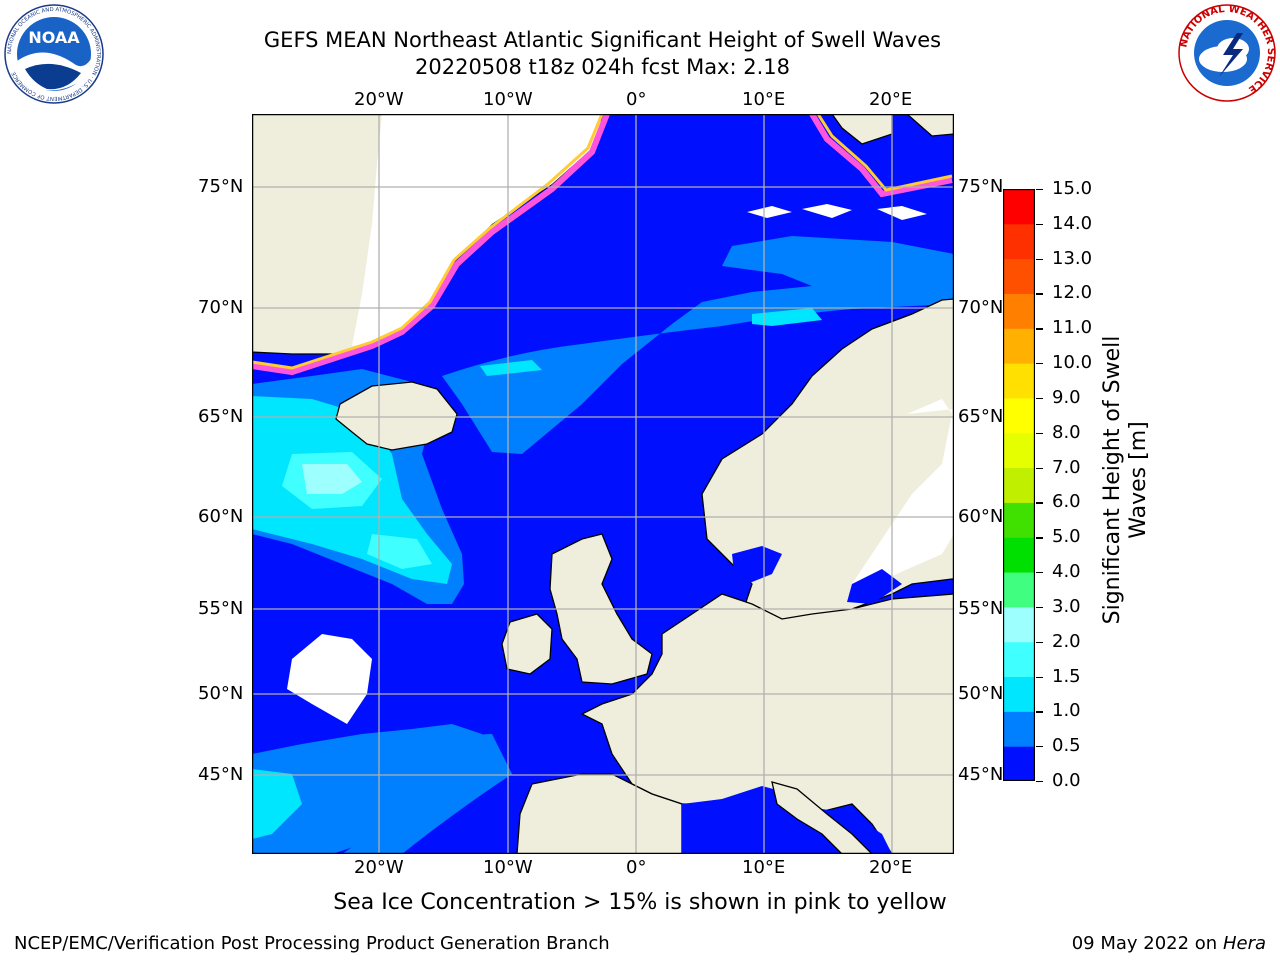  Describe the element at coordinates (757, 565) in the screenshot. I see `water-skagerrak` at that location.